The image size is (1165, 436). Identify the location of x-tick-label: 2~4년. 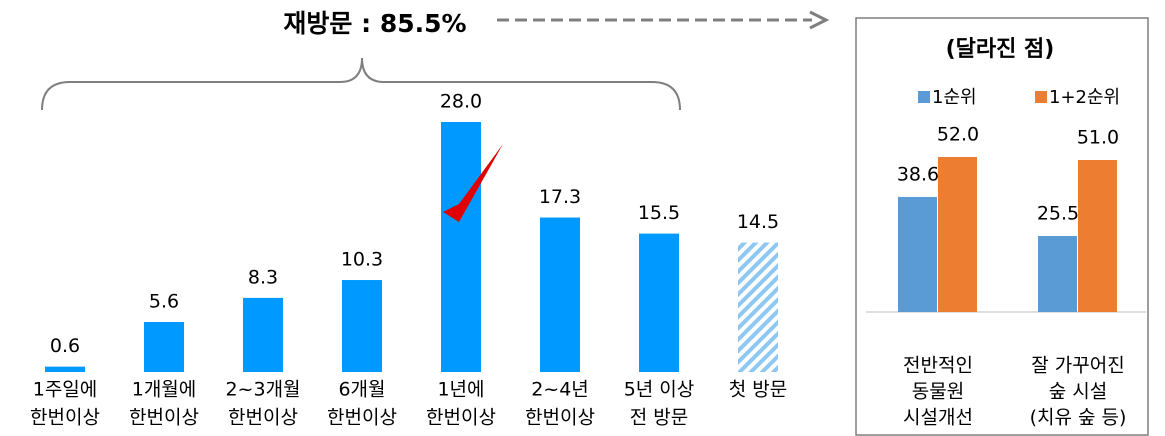
(560, 390).